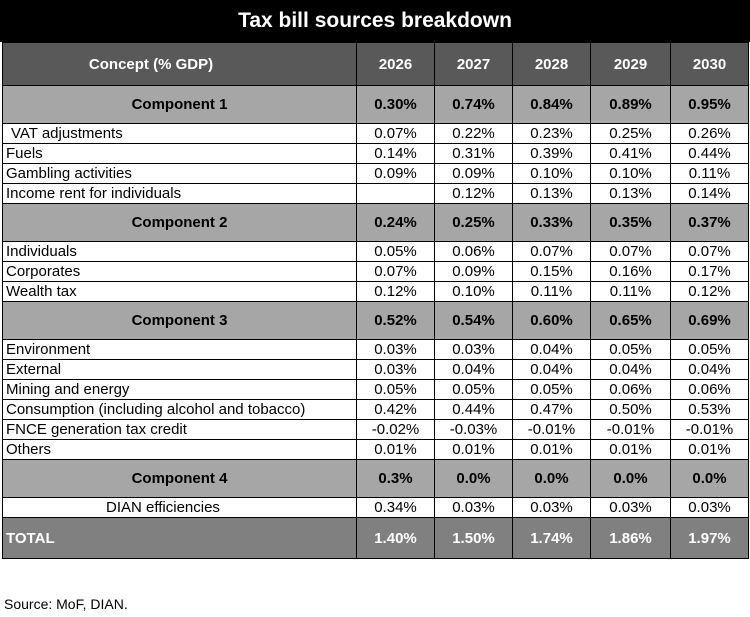 This screenshot has width=750, height=617. What do you see at coordinates (395, 193) in the screenshot?
I see `cell-value` at bounding box center [395, 193].